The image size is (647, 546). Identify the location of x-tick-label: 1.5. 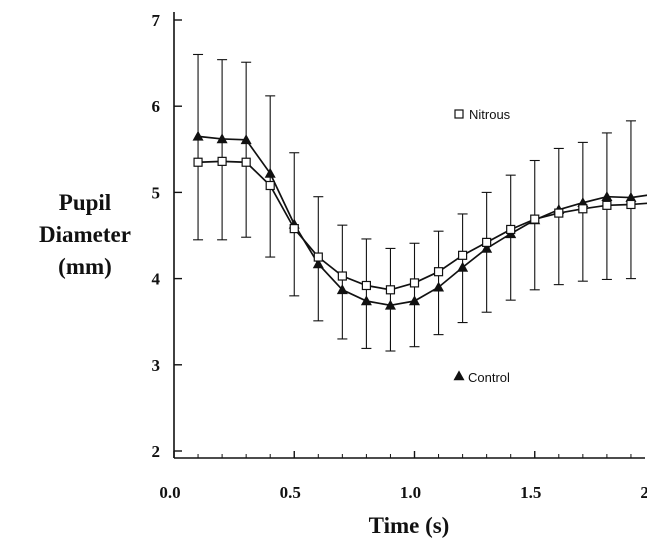
(530, 492).